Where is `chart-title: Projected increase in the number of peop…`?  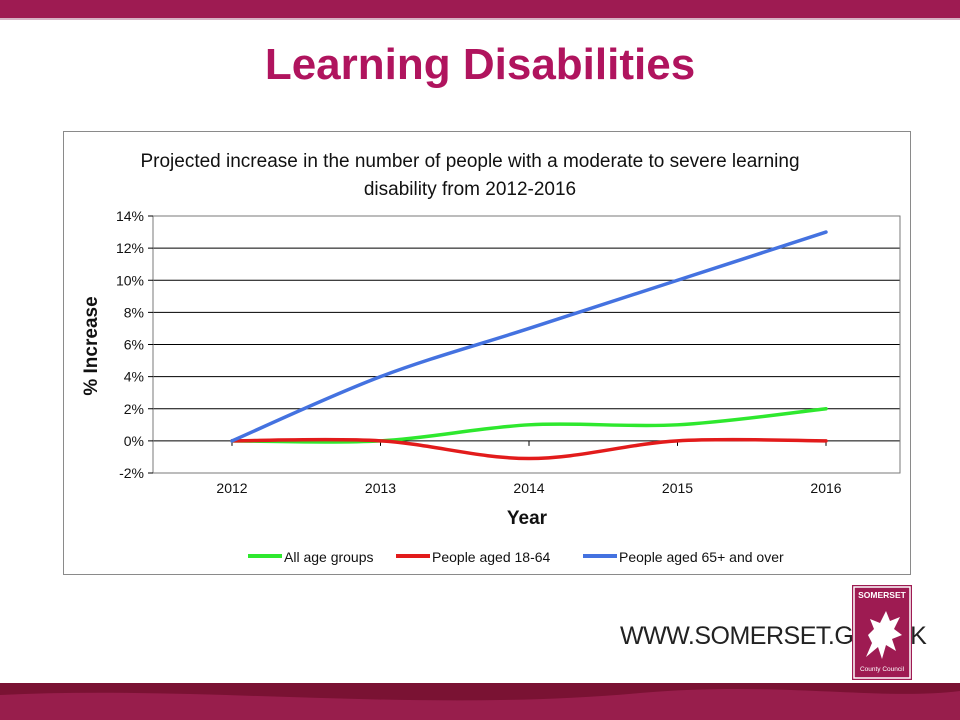 chart-title: Projected increase in the number of peop… is located at coordinates (470, 175).